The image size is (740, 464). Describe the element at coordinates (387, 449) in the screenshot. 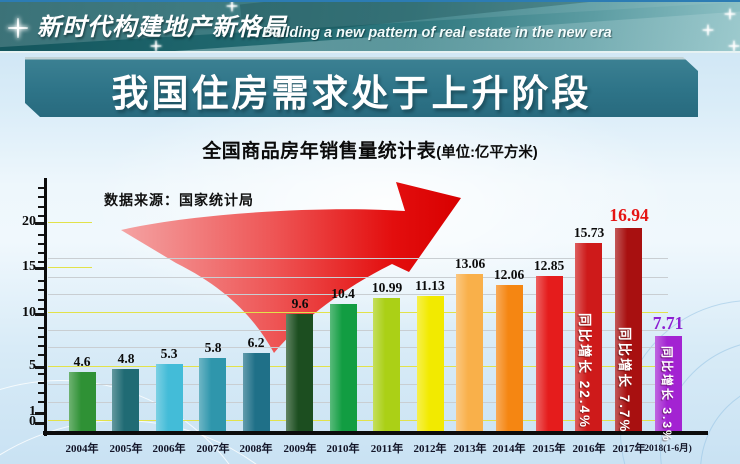

I see `x-axis-category-label: 2011年` at that location.